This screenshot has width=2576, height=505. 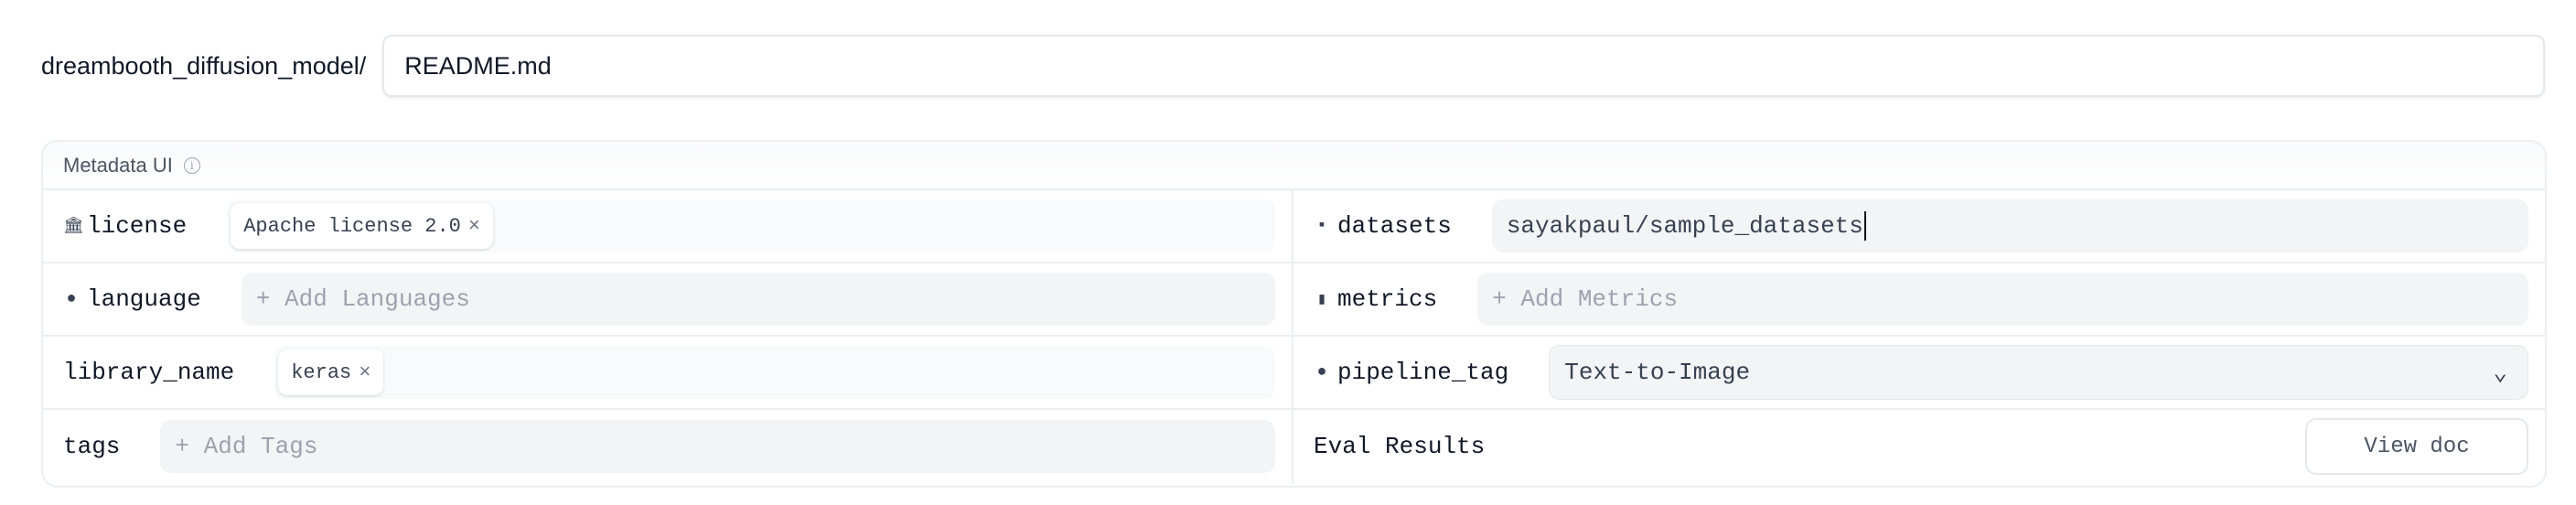 What do you see at coordinates (144, 299) in the screenshot?
I see `language-label: language` at bounding box center [144, 299].